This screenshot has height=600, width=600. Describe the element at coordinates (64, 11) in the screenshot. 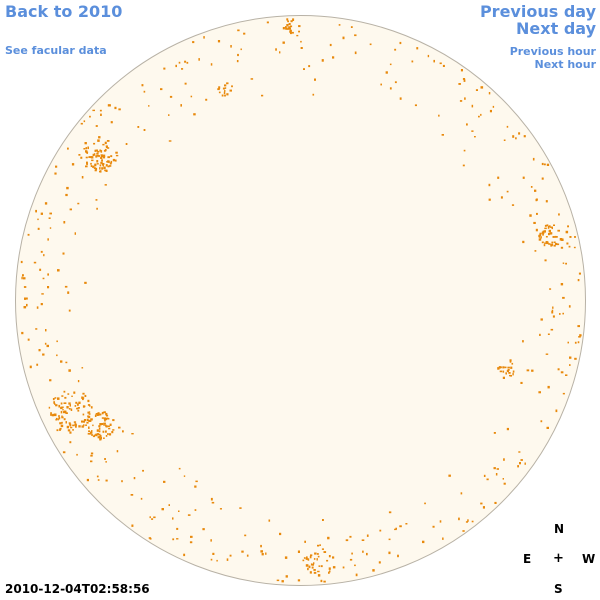

I see `back-to-year-link: Back to 2010` at that location.